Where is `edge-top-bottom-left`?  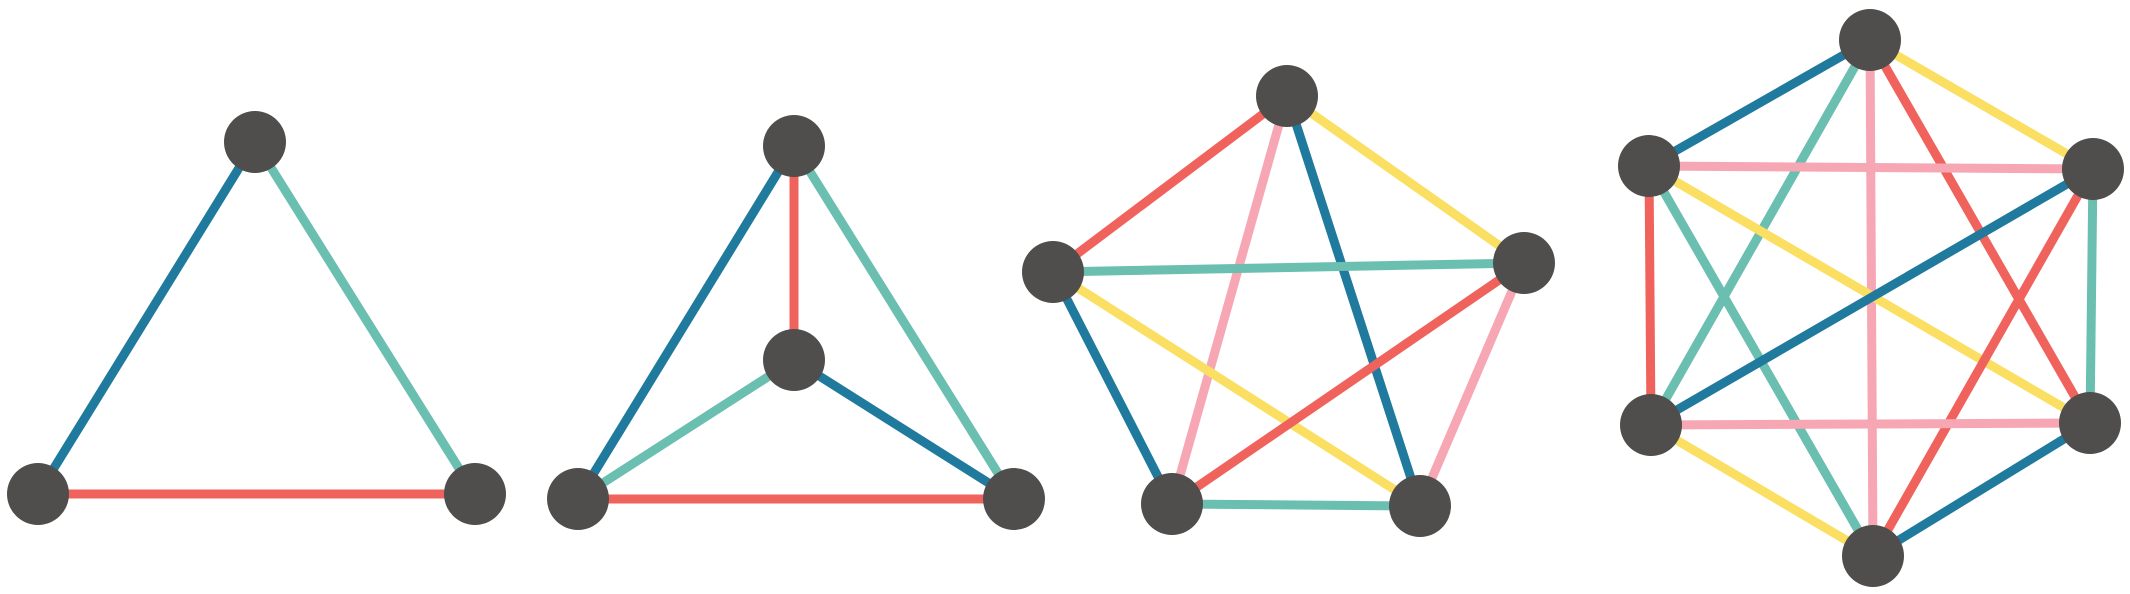
edge-top-bottom-left is located at coordinates (1229, 300).